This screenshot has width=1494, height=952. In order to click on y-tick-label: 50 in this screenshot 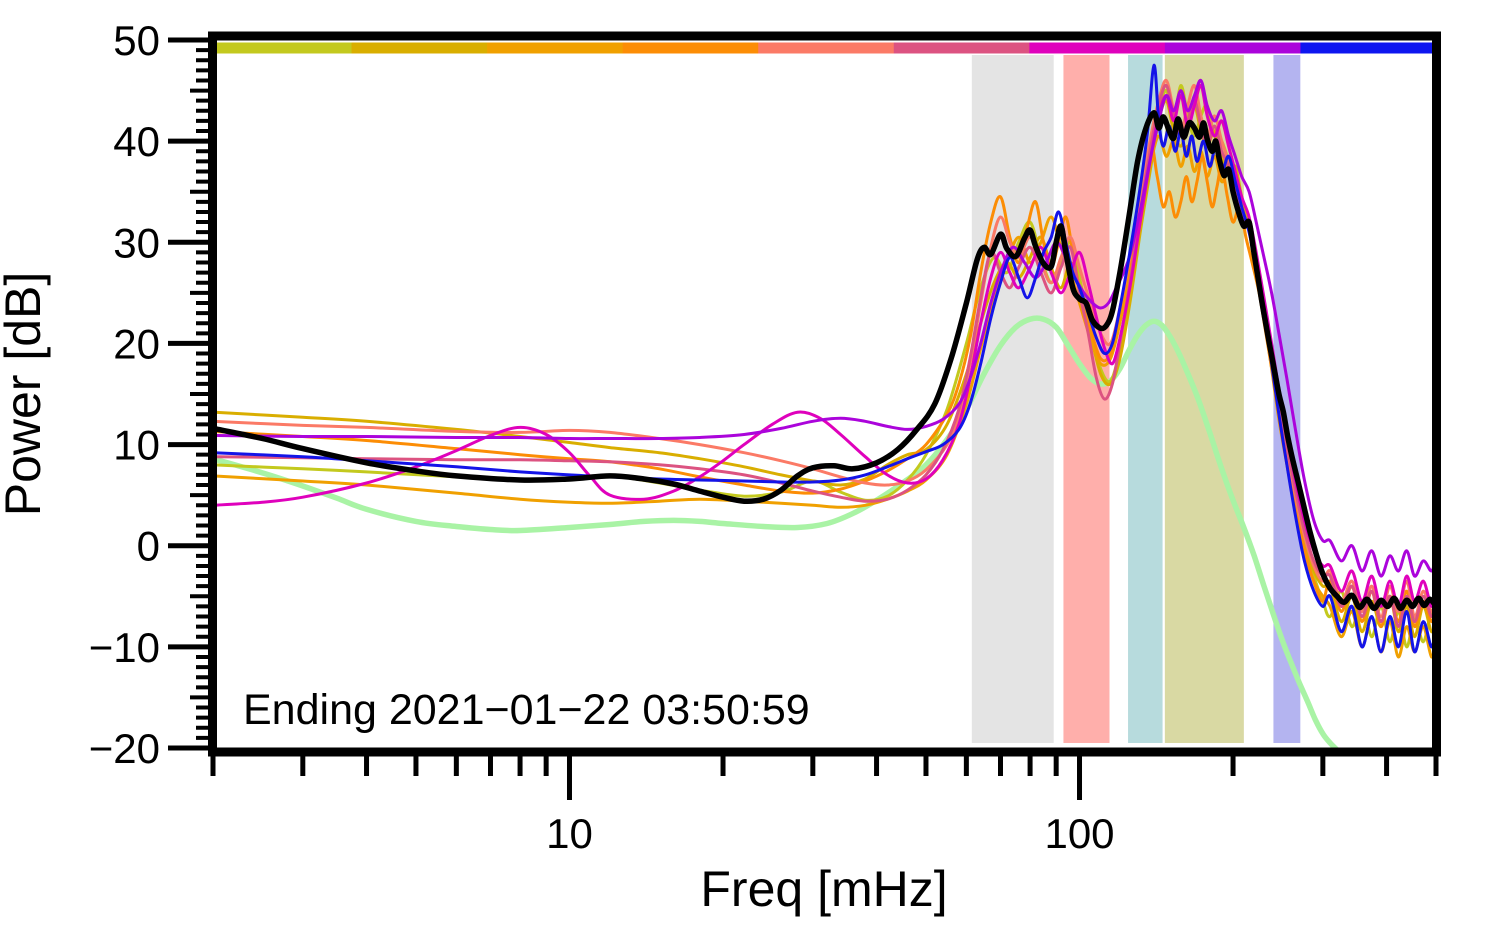, I will do `click(136, 40)`.